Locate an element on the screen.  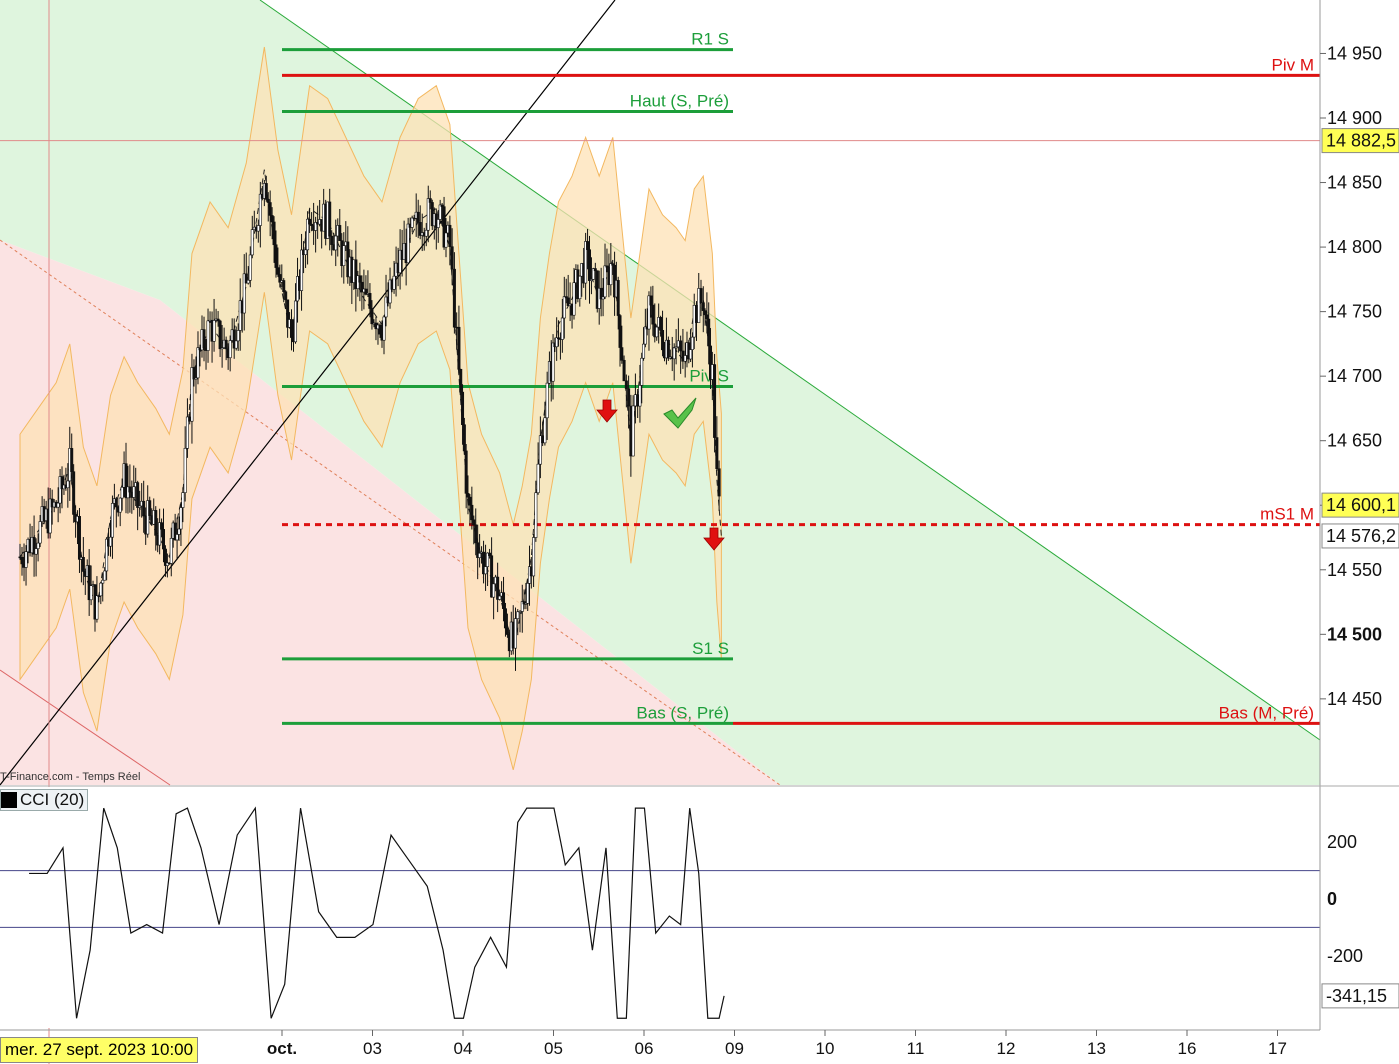
y-tick-label: 14 850 is located at coordinates (1354, 183).